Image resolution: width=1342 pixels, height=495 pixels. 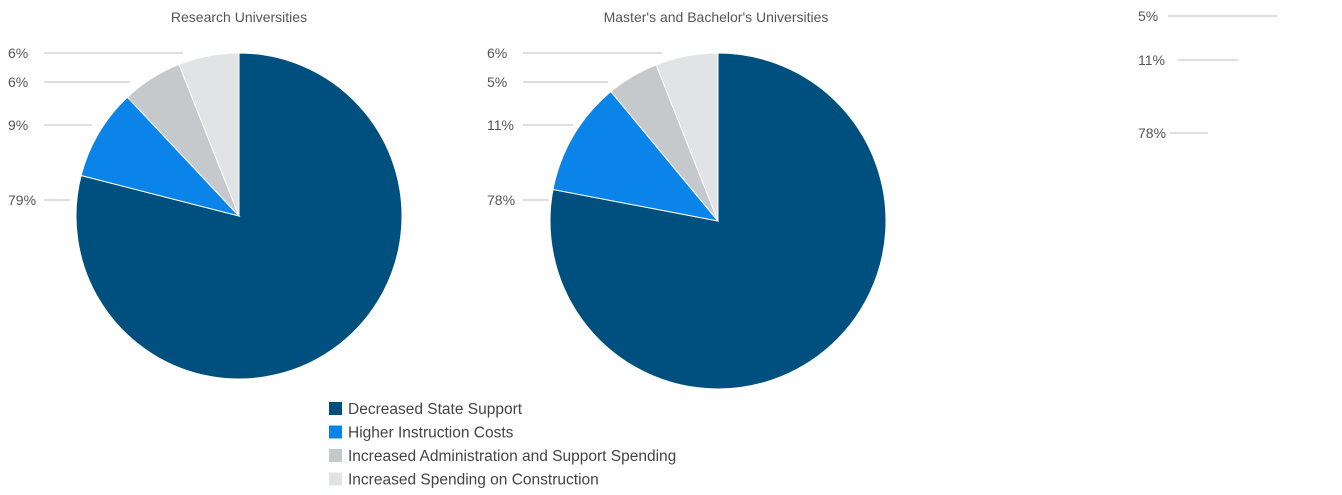 What do you see at coordinates (239, 17) in the screenshot?
I see `chart-title: Research Universities` at bounding box center [239, 17].